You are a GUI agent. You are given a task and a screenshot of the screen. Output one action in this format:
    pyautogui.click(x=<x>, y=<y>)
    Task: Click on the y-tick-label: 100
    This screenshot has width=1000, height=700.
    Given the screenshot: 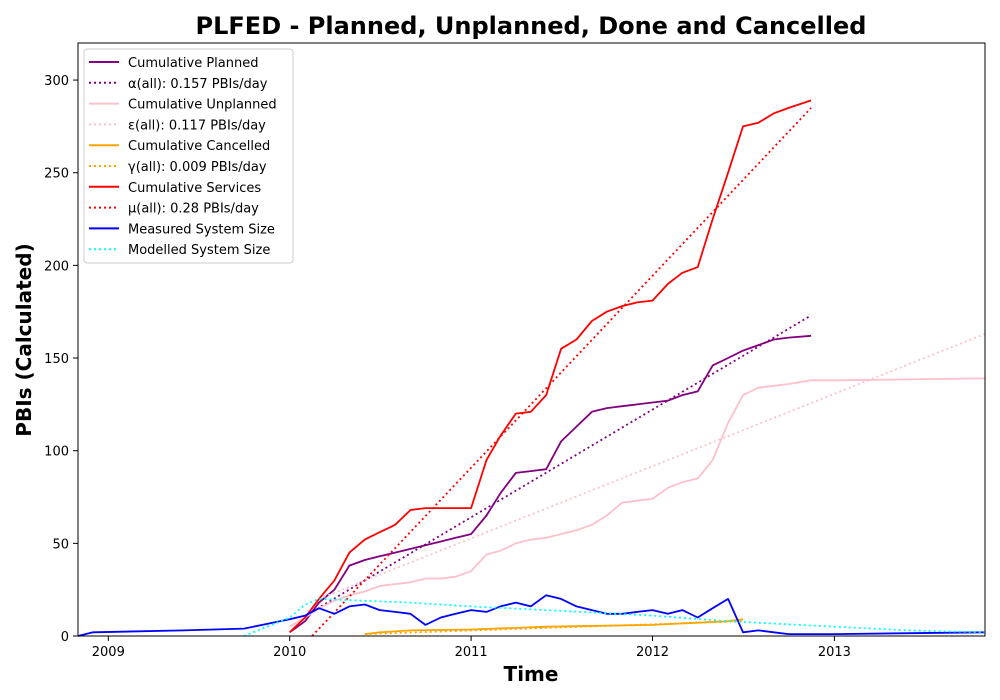 What is the action you would take?
    pyautogui.click(x=56, y=452)
    